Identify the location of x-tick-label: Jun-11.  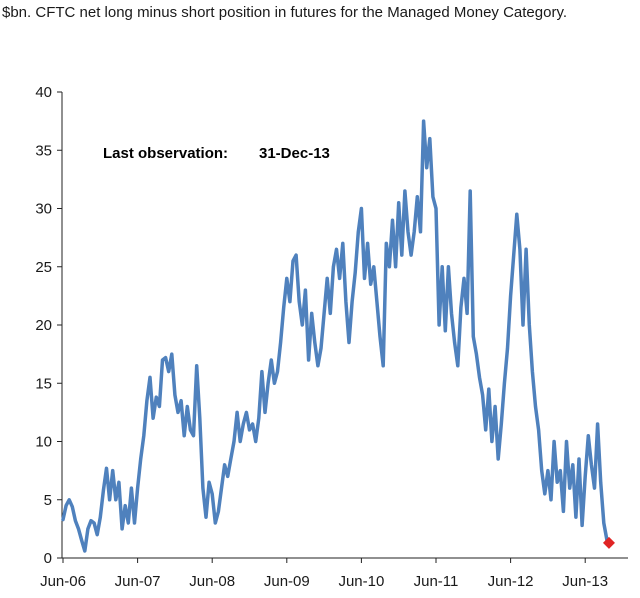
(436, 581).